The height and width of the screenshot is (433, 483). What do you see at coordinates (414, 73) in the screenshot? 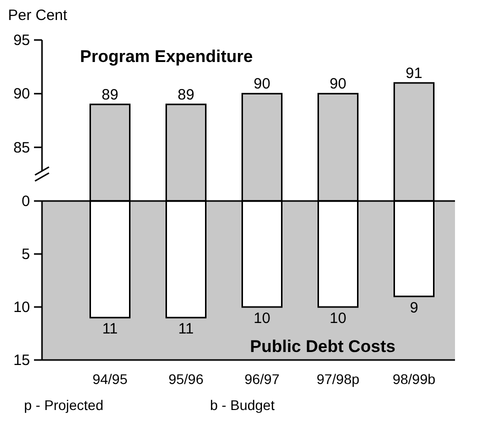
I see `data-label: 91` at bounding box center [414, 73].